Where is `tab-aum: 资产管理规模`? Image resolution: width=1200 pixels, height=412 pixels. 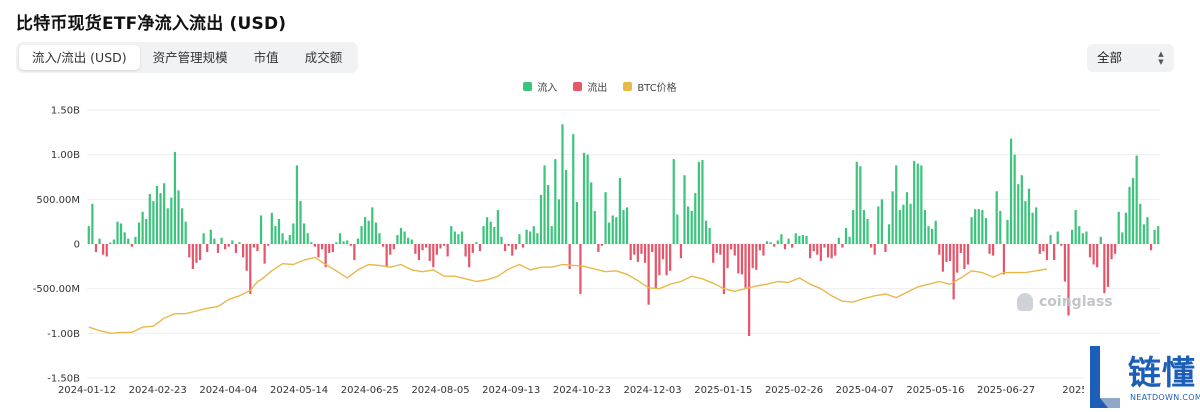 tab-aum: 资产管理规模 is located at coordinates (190, 57).